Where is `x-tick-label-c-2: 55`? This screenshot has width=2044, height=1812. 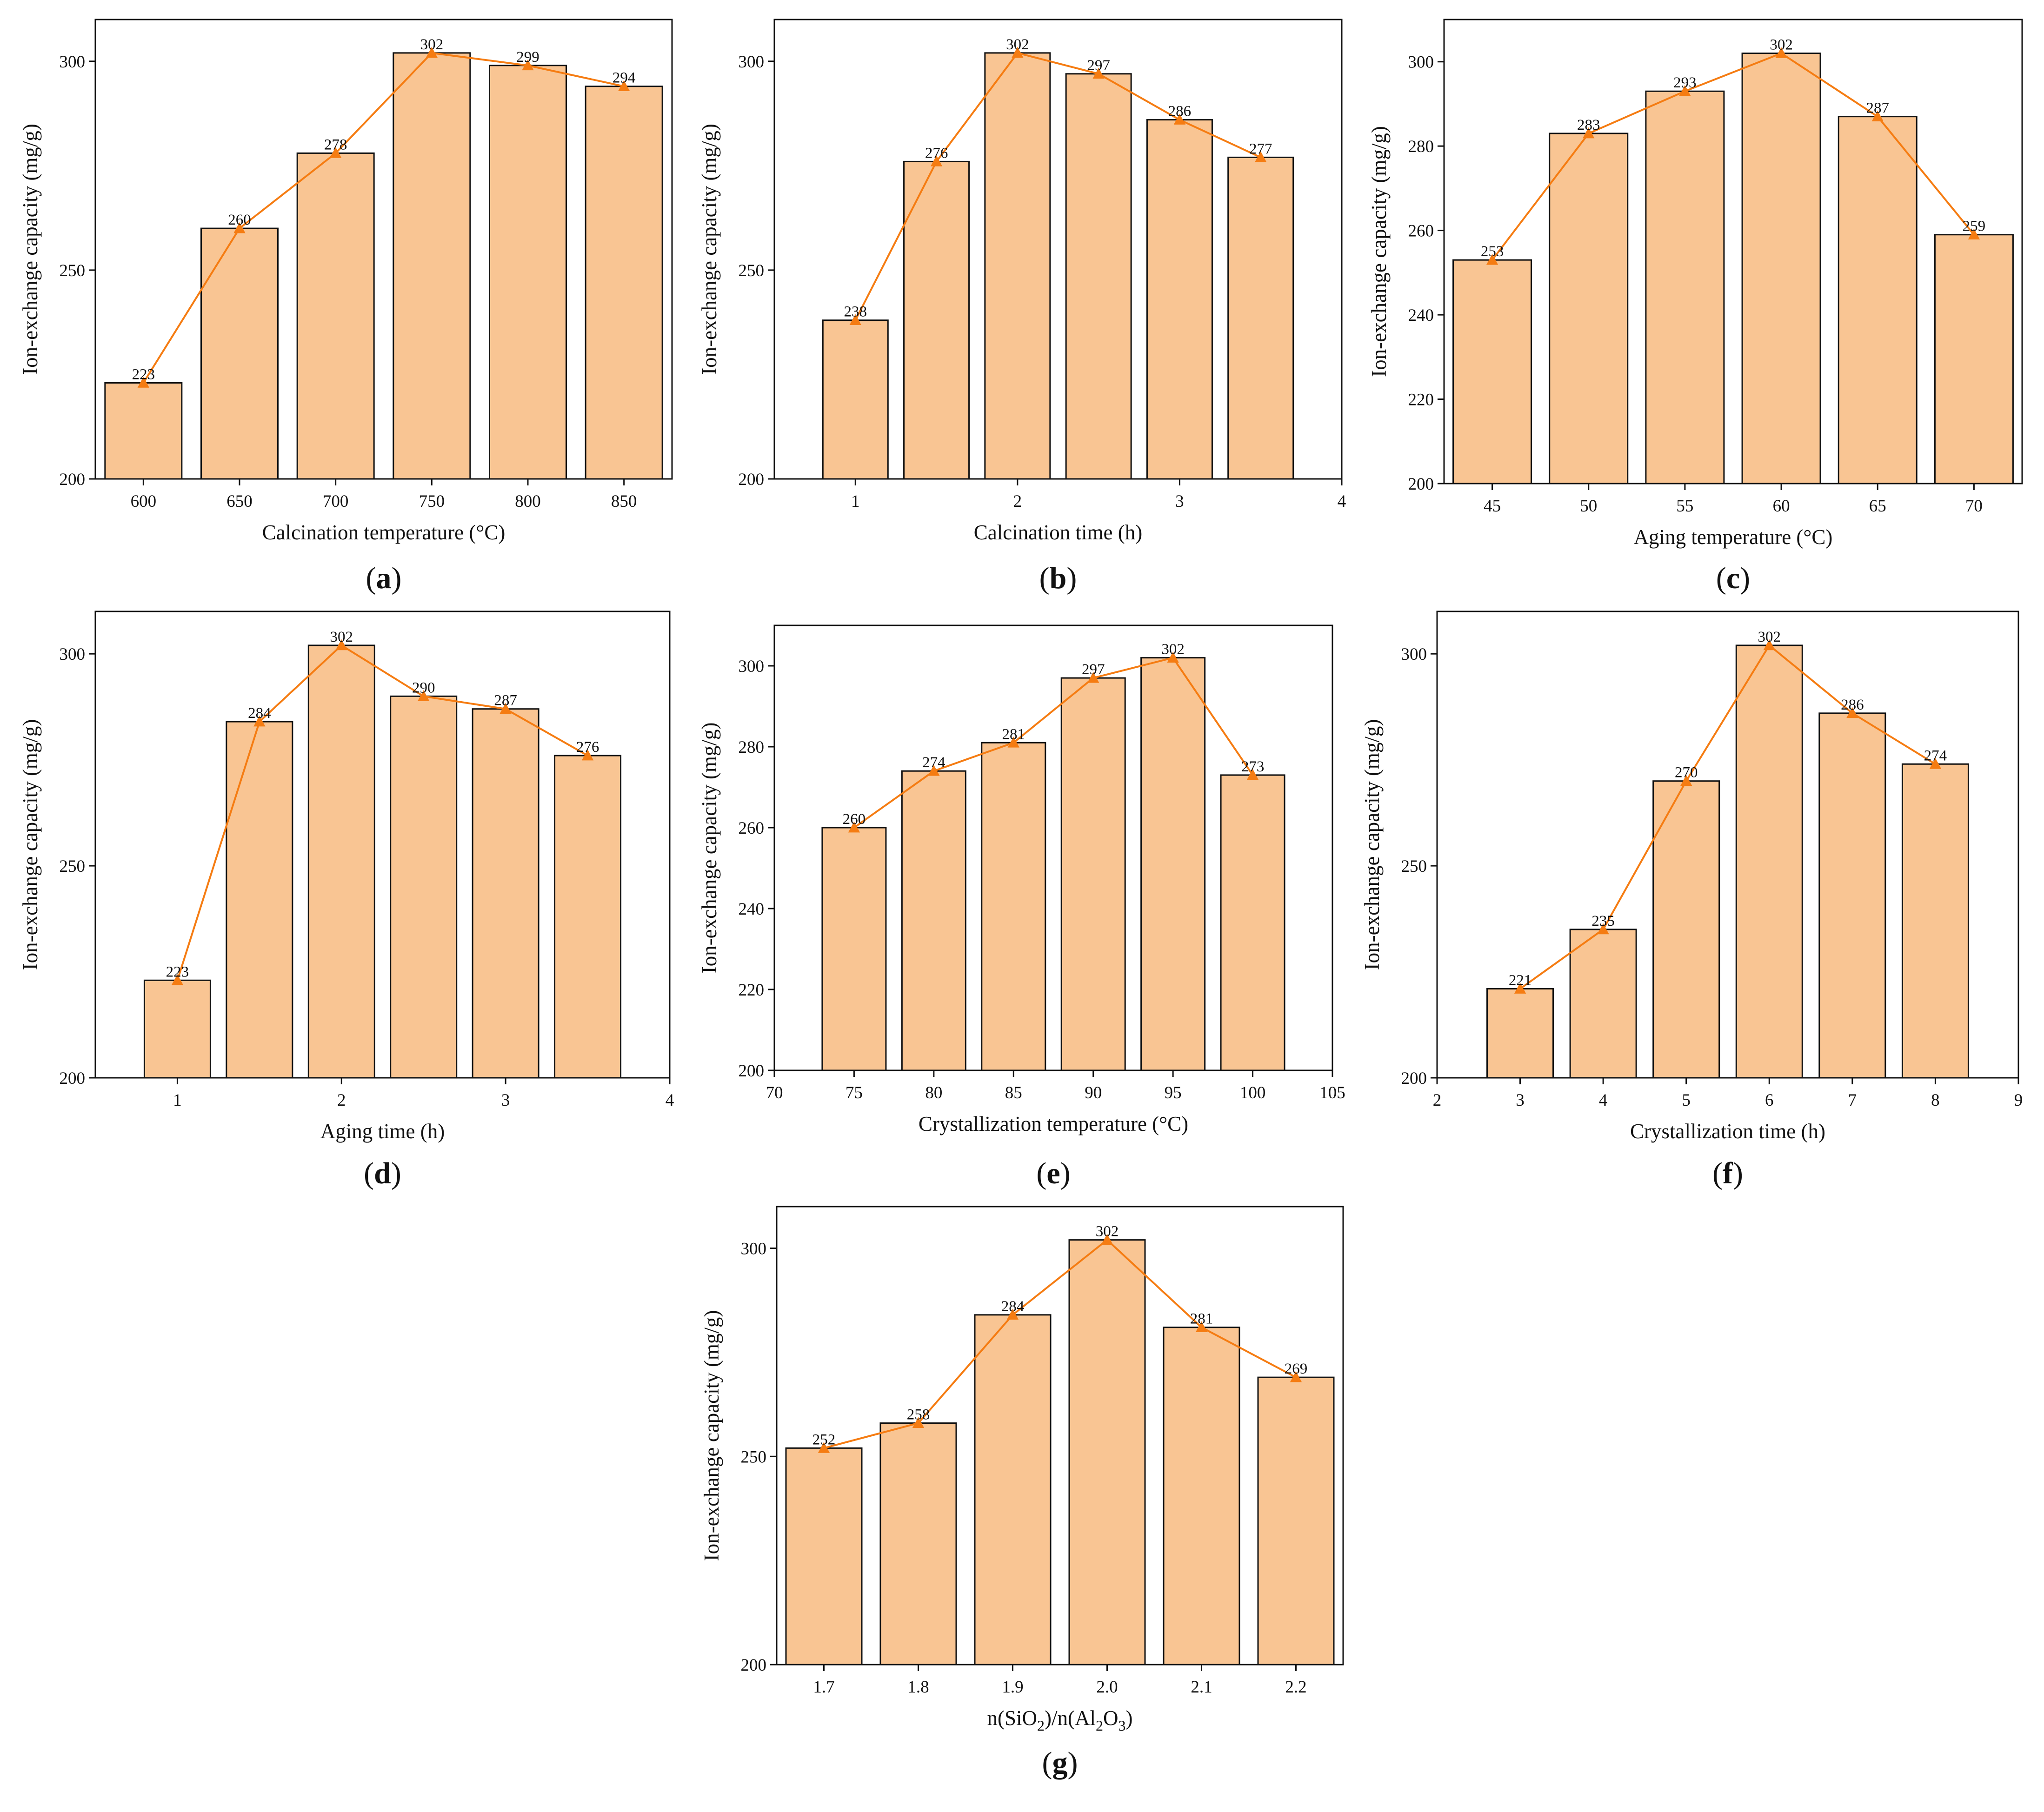
x-tick-label-c-2: 55 is located at coordinates (1684, 507).